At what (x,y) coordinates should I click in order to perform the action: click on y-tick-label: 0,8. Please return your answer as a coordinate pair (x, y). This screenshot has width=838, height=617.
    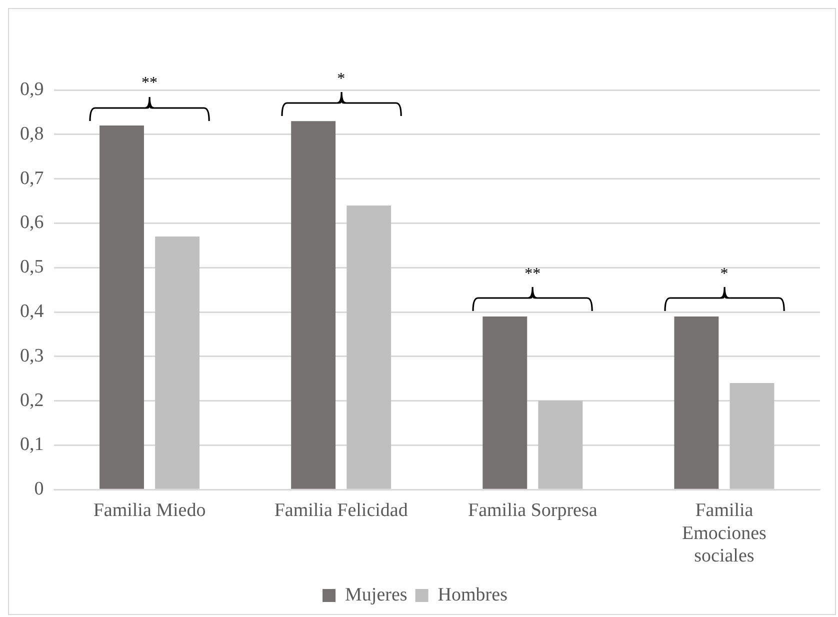
    Looking at the image, I should click on (32, 133).